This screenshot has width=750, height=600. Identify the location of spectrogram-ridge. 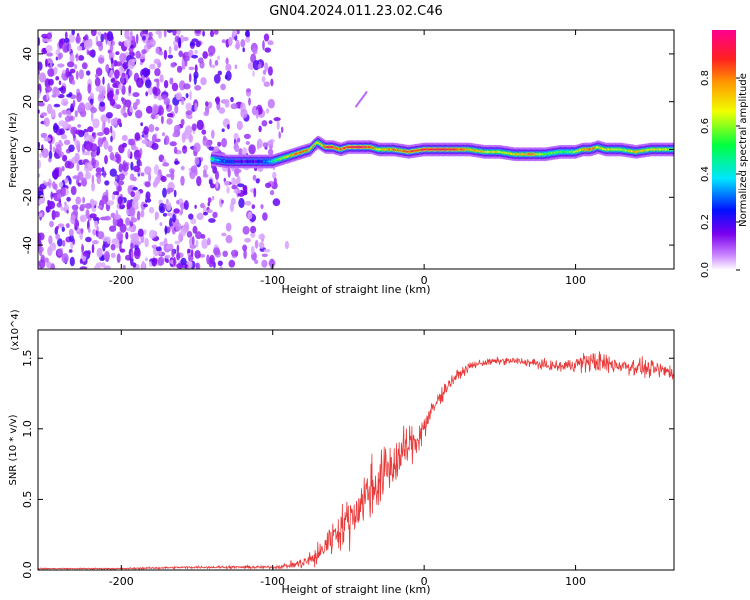
(442, 152).